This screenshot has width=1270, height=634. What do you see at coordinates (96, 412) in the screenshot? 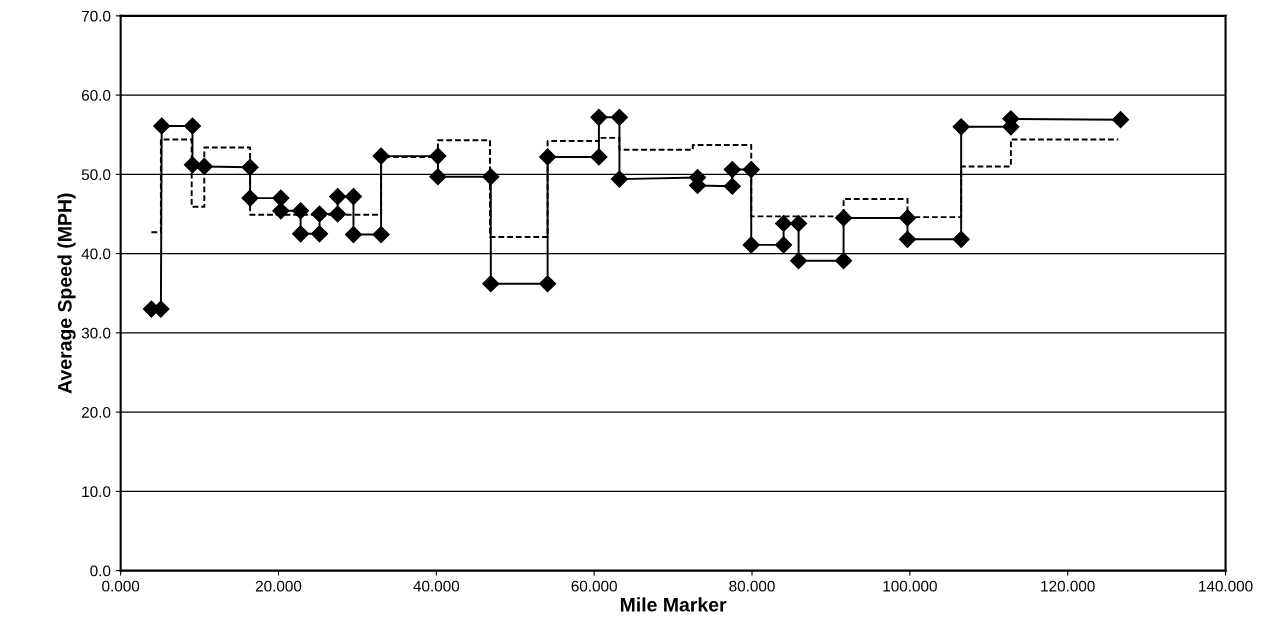
I see `y-tick-label: 20.0` at bounding box center [96, 412].